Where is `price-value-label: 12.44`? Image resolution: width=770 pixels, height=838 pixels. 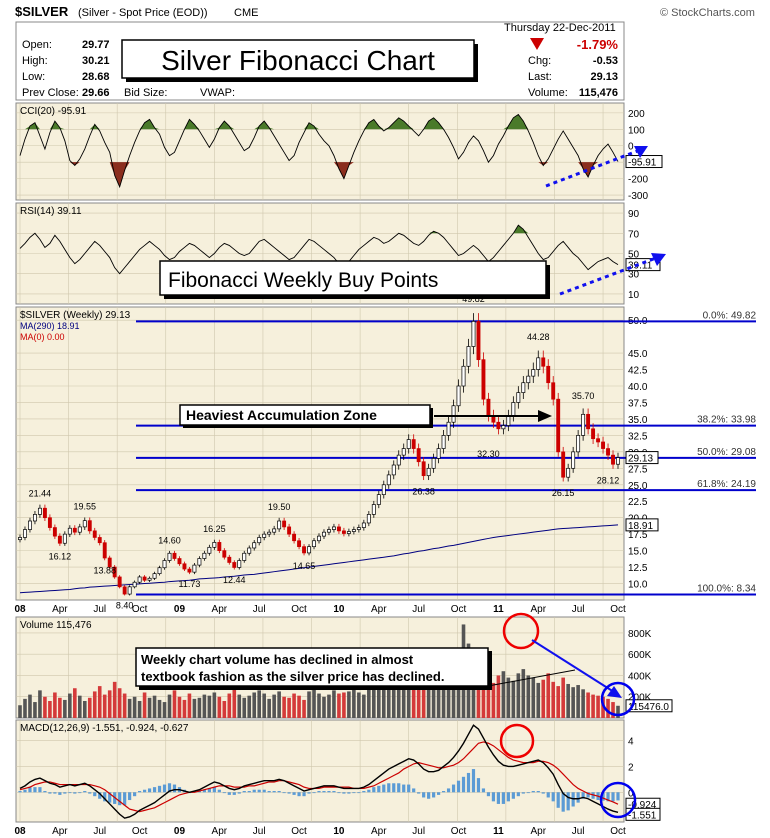
price-value-label: 12.44 is located at coordinates (234, 580).